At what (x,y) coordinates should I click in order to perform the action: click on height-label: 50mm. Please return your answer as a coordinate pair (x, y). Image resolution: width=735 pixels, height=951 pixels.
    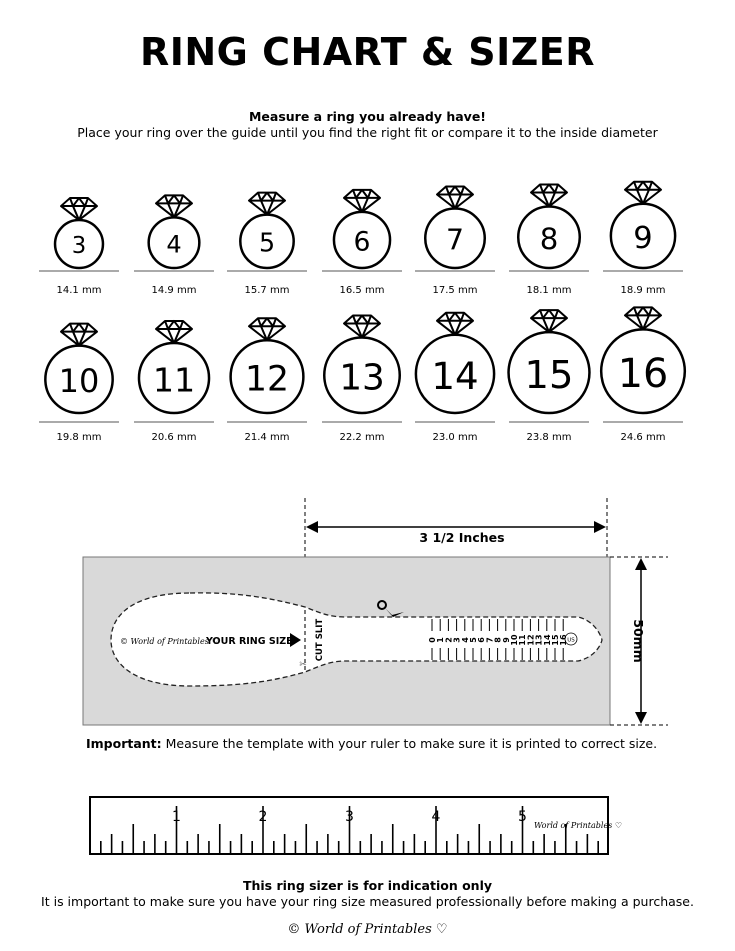
    Looking at the image, I should click on (638, 640).